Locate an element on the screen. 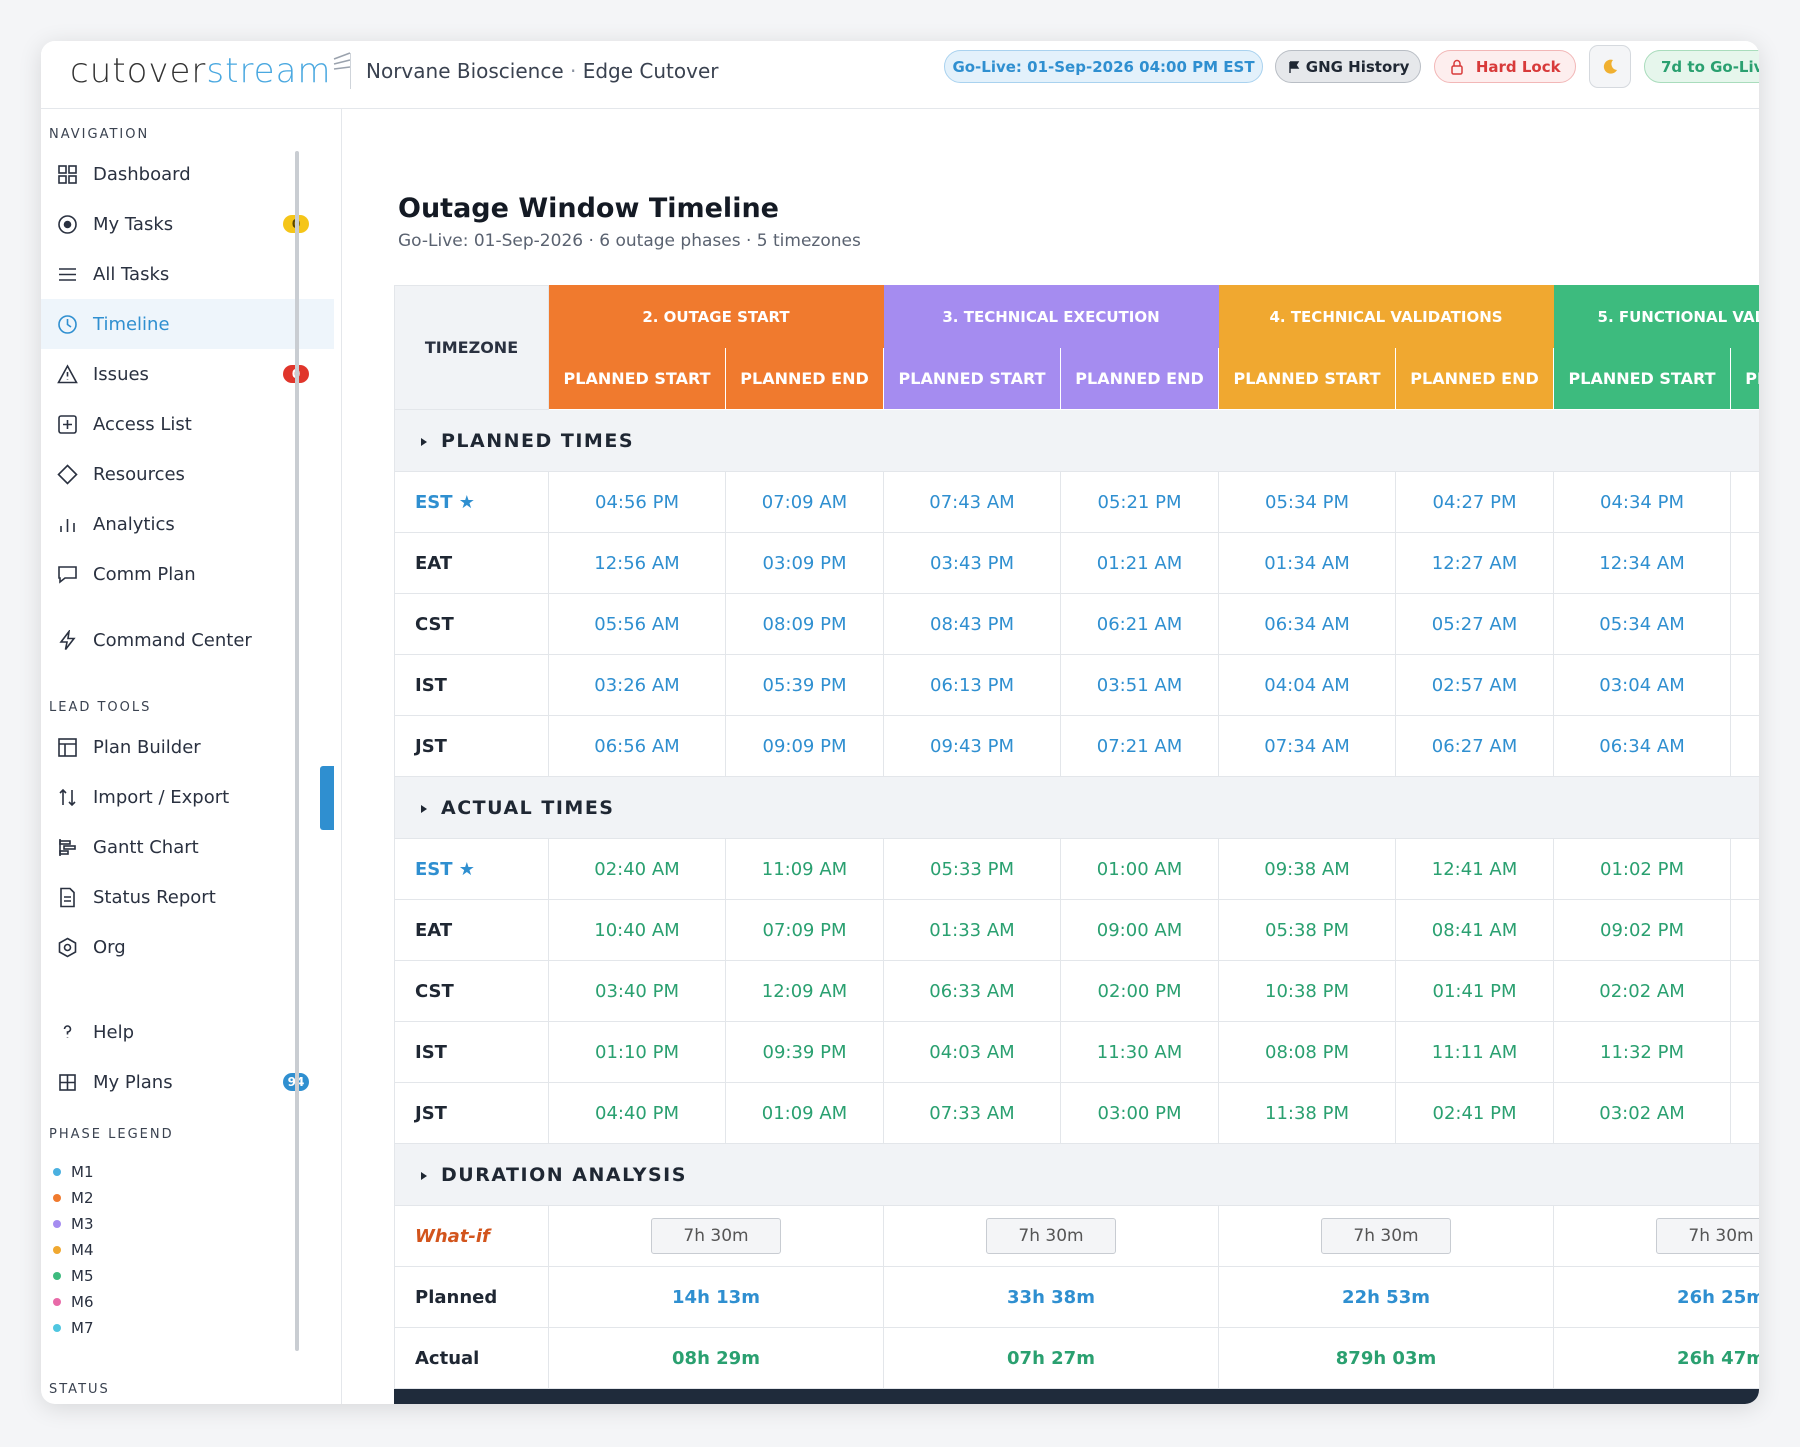 The height and width of the screenshot is (1447, 1800). lock-label: Hard Lock is located at coordinates (1518, 66).